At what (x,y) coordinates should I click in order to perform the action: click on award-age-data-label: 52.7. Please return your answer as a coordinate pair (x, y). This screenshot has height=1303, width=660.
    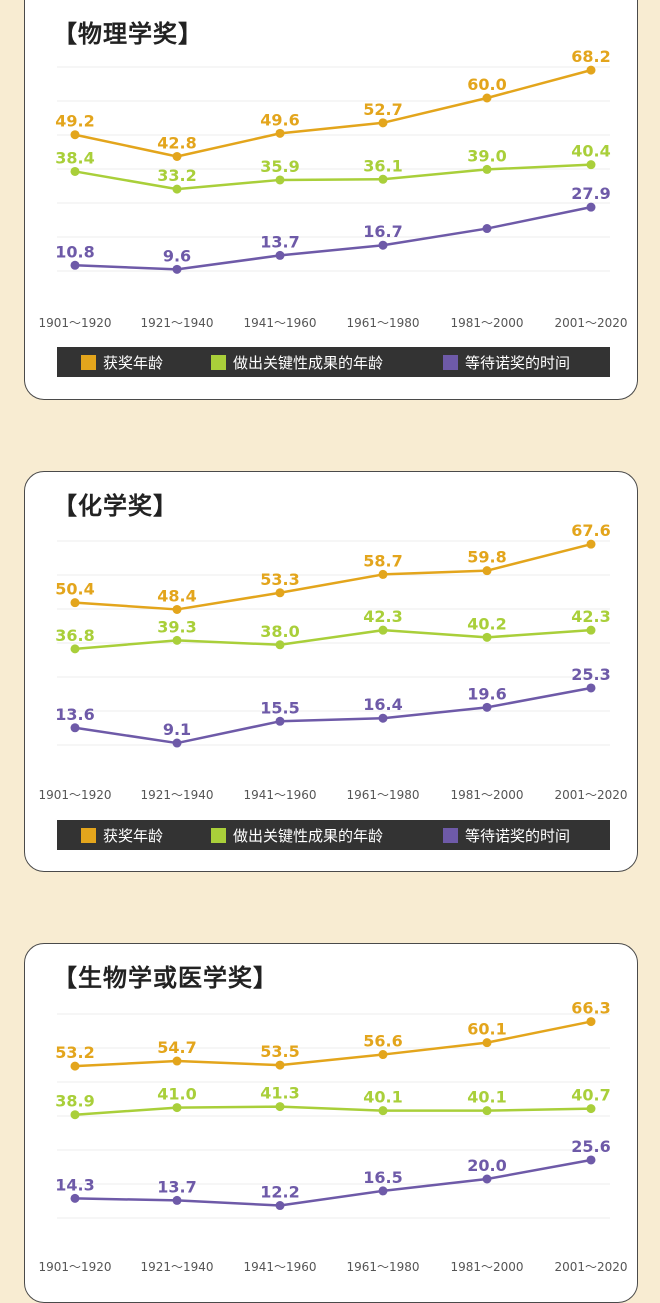
    Looking at the image, I should click on (382, 109).